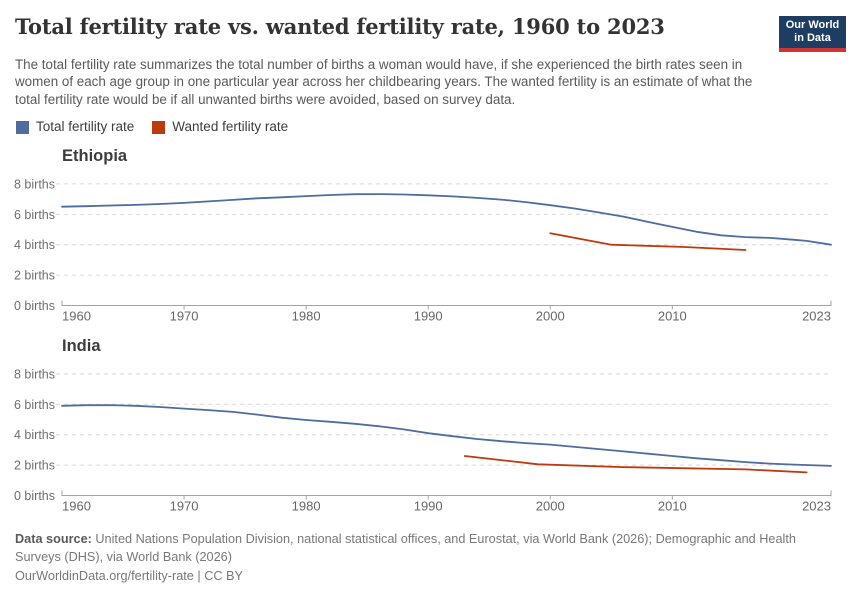 This screenshot has height=600, width=850. What do you see at coordinates (230, 126) in the screenshot?
I see `legend-label-wanted-fertility: Wanted fertility rate` at bounding box center [230, 126].